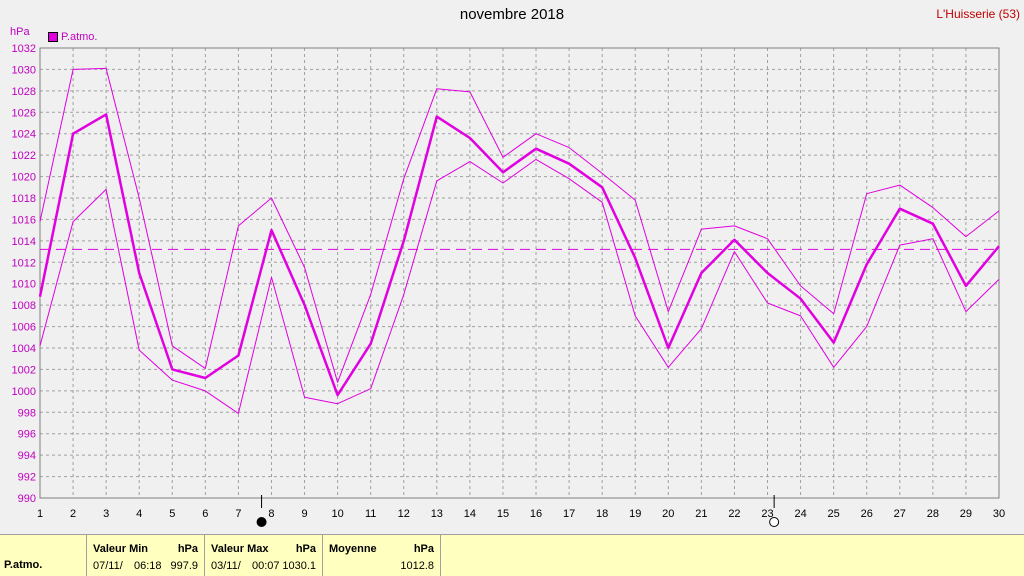 The image size is (1024, 576). What do you see at coordinates (187, 549) in the screenshot?
I see `stats-min-unit: hPa` at bounding box center [187, 549].